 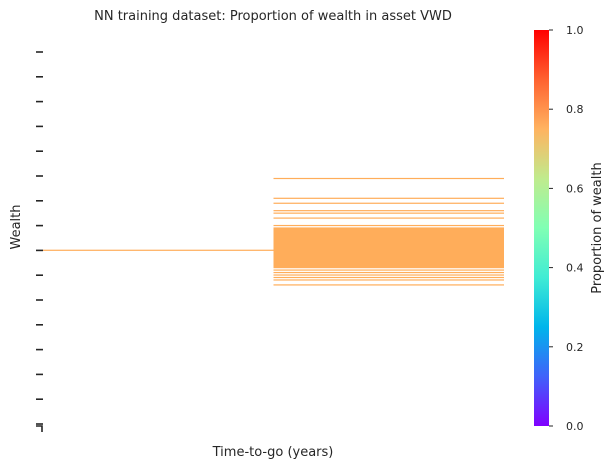 What do you see at coordinates (575, 109) in the screenshot?
I see `colorbar-tick-label: 0.8` at bounding box center [575, 109].